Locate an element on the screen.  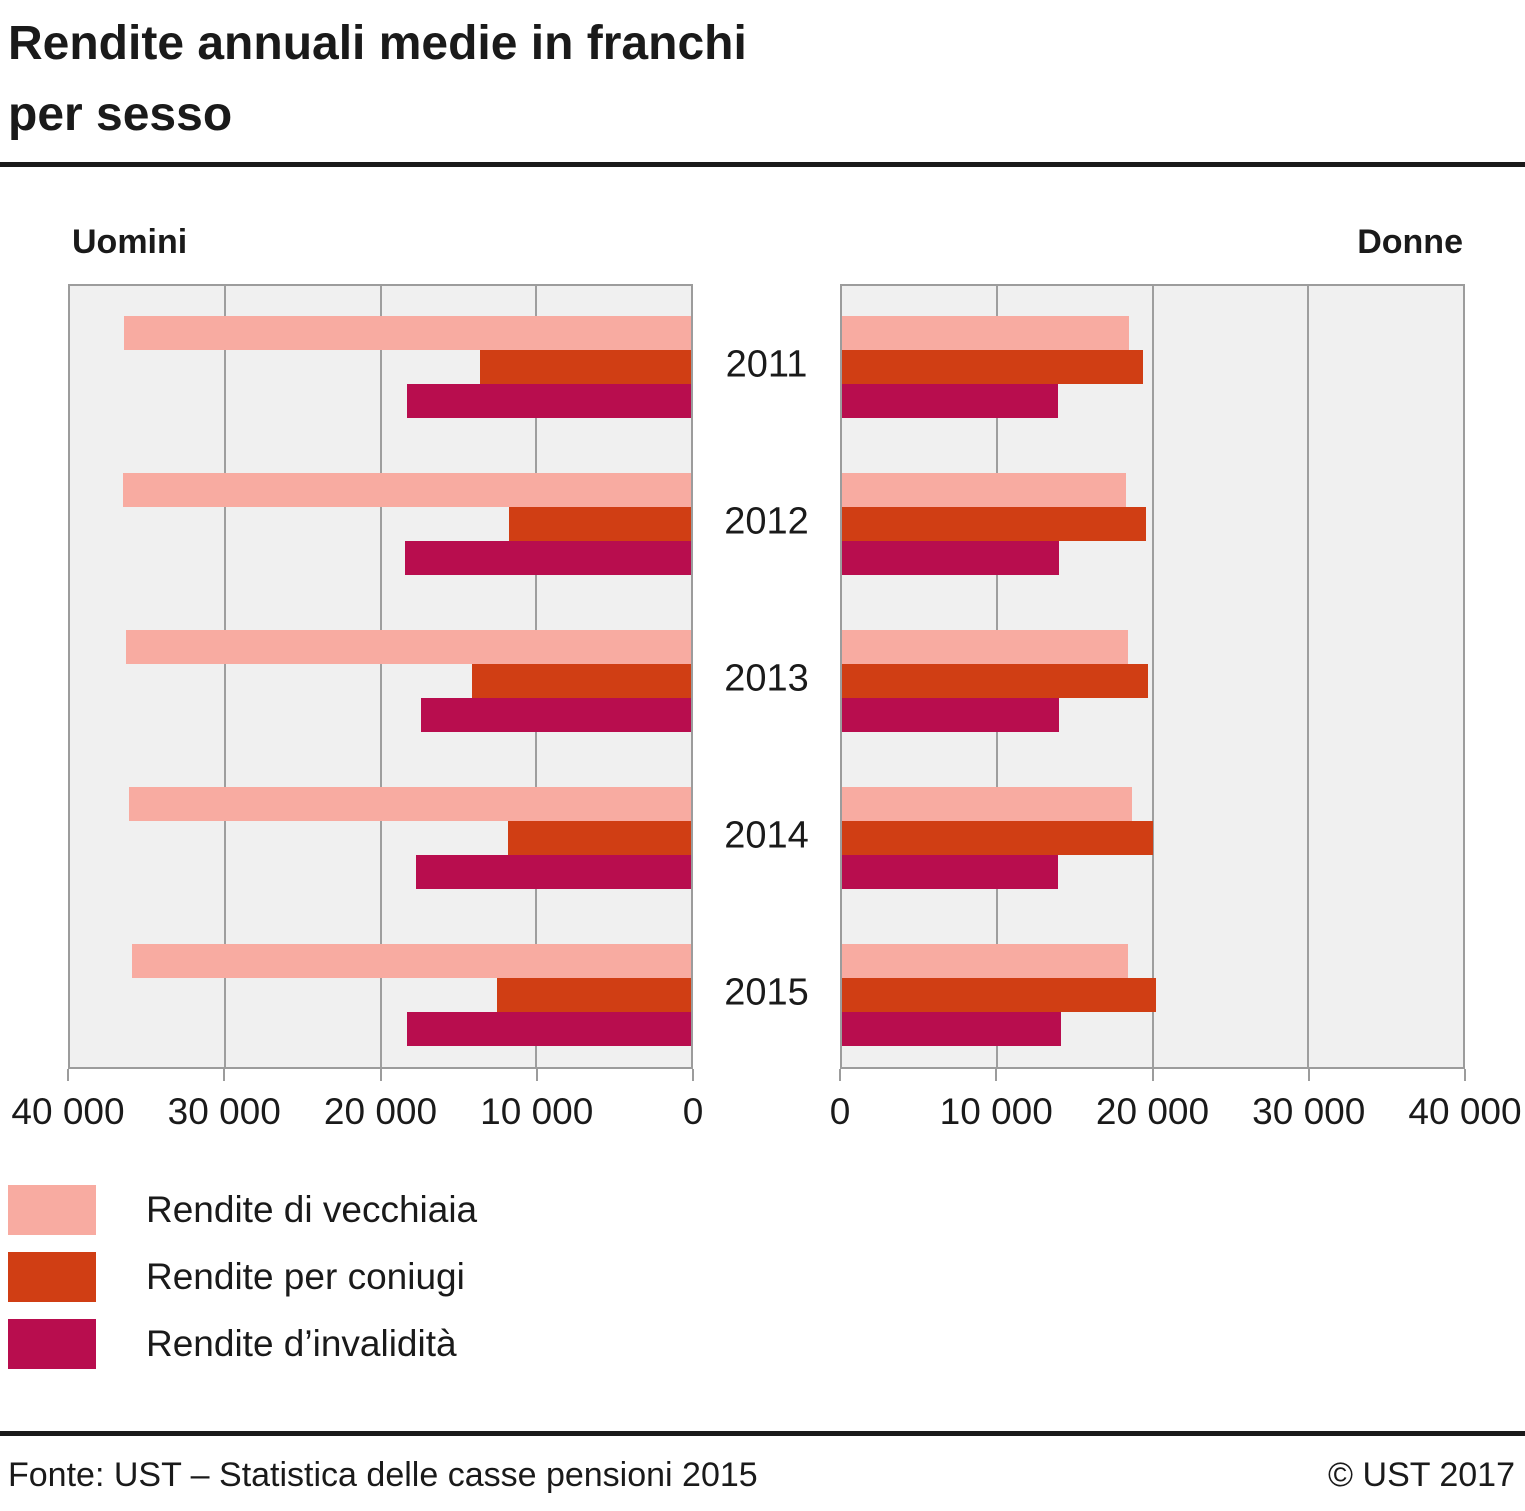
legend-label-invalidita: Rendite d’invalidità is located at coordinates (301, 1343).